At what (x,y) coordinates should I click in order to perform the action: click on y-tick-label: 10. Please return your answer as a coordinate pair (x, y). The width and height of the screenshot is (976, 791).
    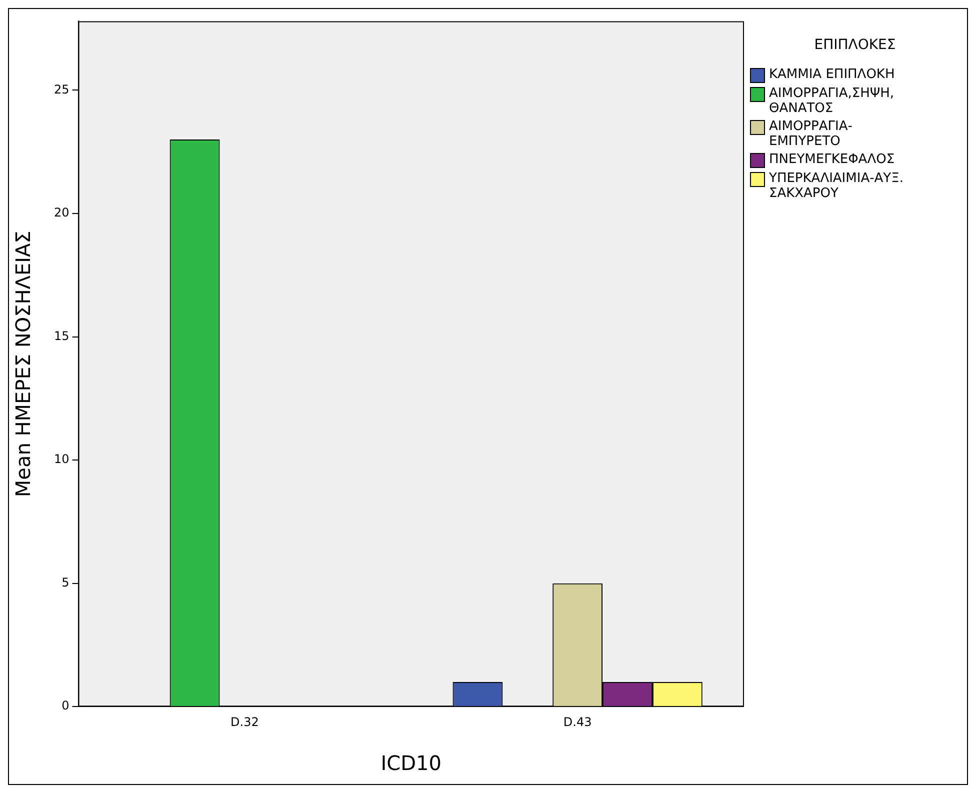
    Looking at the image, I should click on (62, 459).